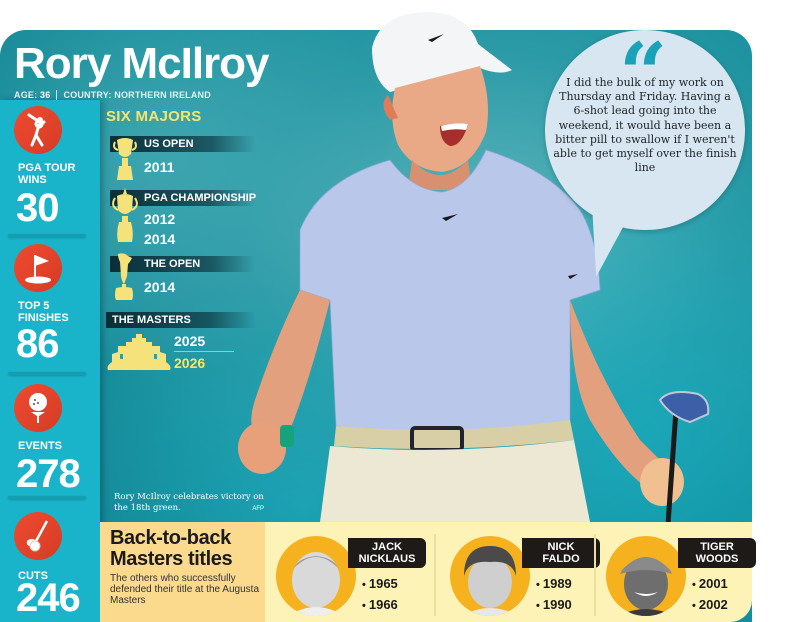 The width and height of the screenshot is (800, 622). I want to click on champion-years: 2001 2002, so click(710, 595).